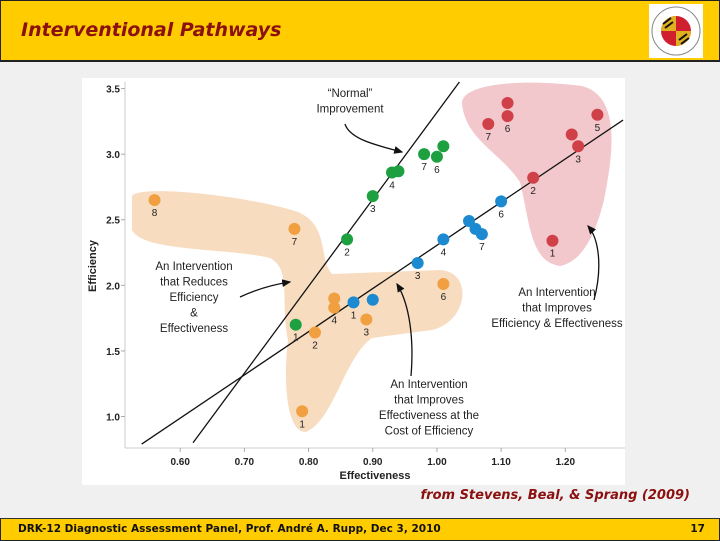 Image resolution: width=720 pixels, height=541 pixels. What do you see at coordinates (113, 155) in the screenshot?
I see `y-tick-label: 3.0` at bounding box center [113, 155].